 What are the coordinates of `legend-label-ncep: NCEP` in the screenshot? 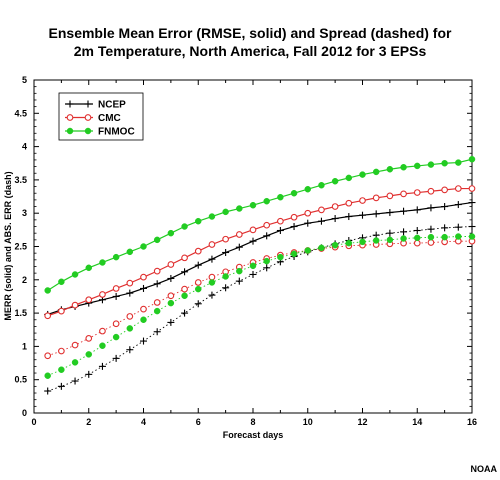 It's located at (112, 105).